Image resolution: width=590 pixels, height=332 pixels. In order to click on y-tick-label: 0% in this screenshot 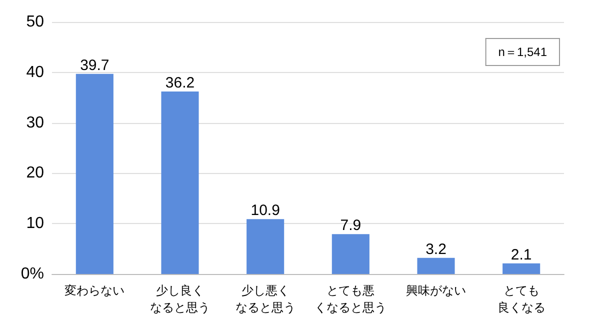, I will do `click(32, 274)`.